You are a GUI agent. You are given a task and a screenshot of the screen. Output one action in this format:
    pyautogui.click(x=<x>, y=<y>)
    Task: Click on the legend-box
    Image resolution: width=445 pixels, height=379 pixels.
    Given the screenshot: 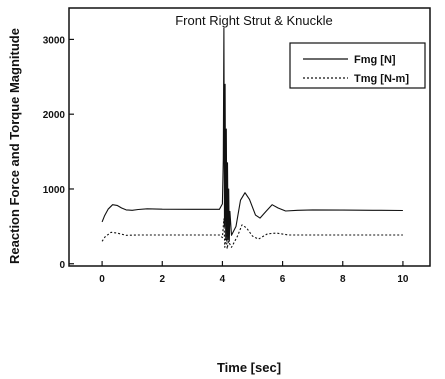 What is the action you would take?
    pyautogui.click(x=357, y=65)
    